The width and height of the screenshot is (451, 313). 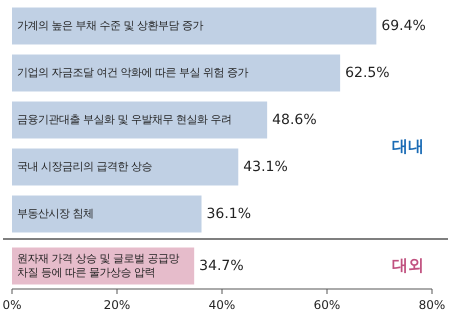 I want to click on y-tick-label: 금융기관대출 부실화 및 우발채무 현실화 우려, so click(x=124, y=119).